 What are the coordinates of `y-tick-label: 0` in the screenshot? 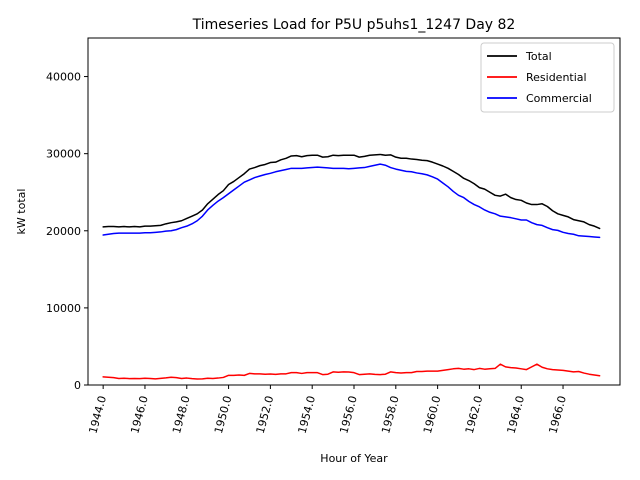 It's located at (77, 385).